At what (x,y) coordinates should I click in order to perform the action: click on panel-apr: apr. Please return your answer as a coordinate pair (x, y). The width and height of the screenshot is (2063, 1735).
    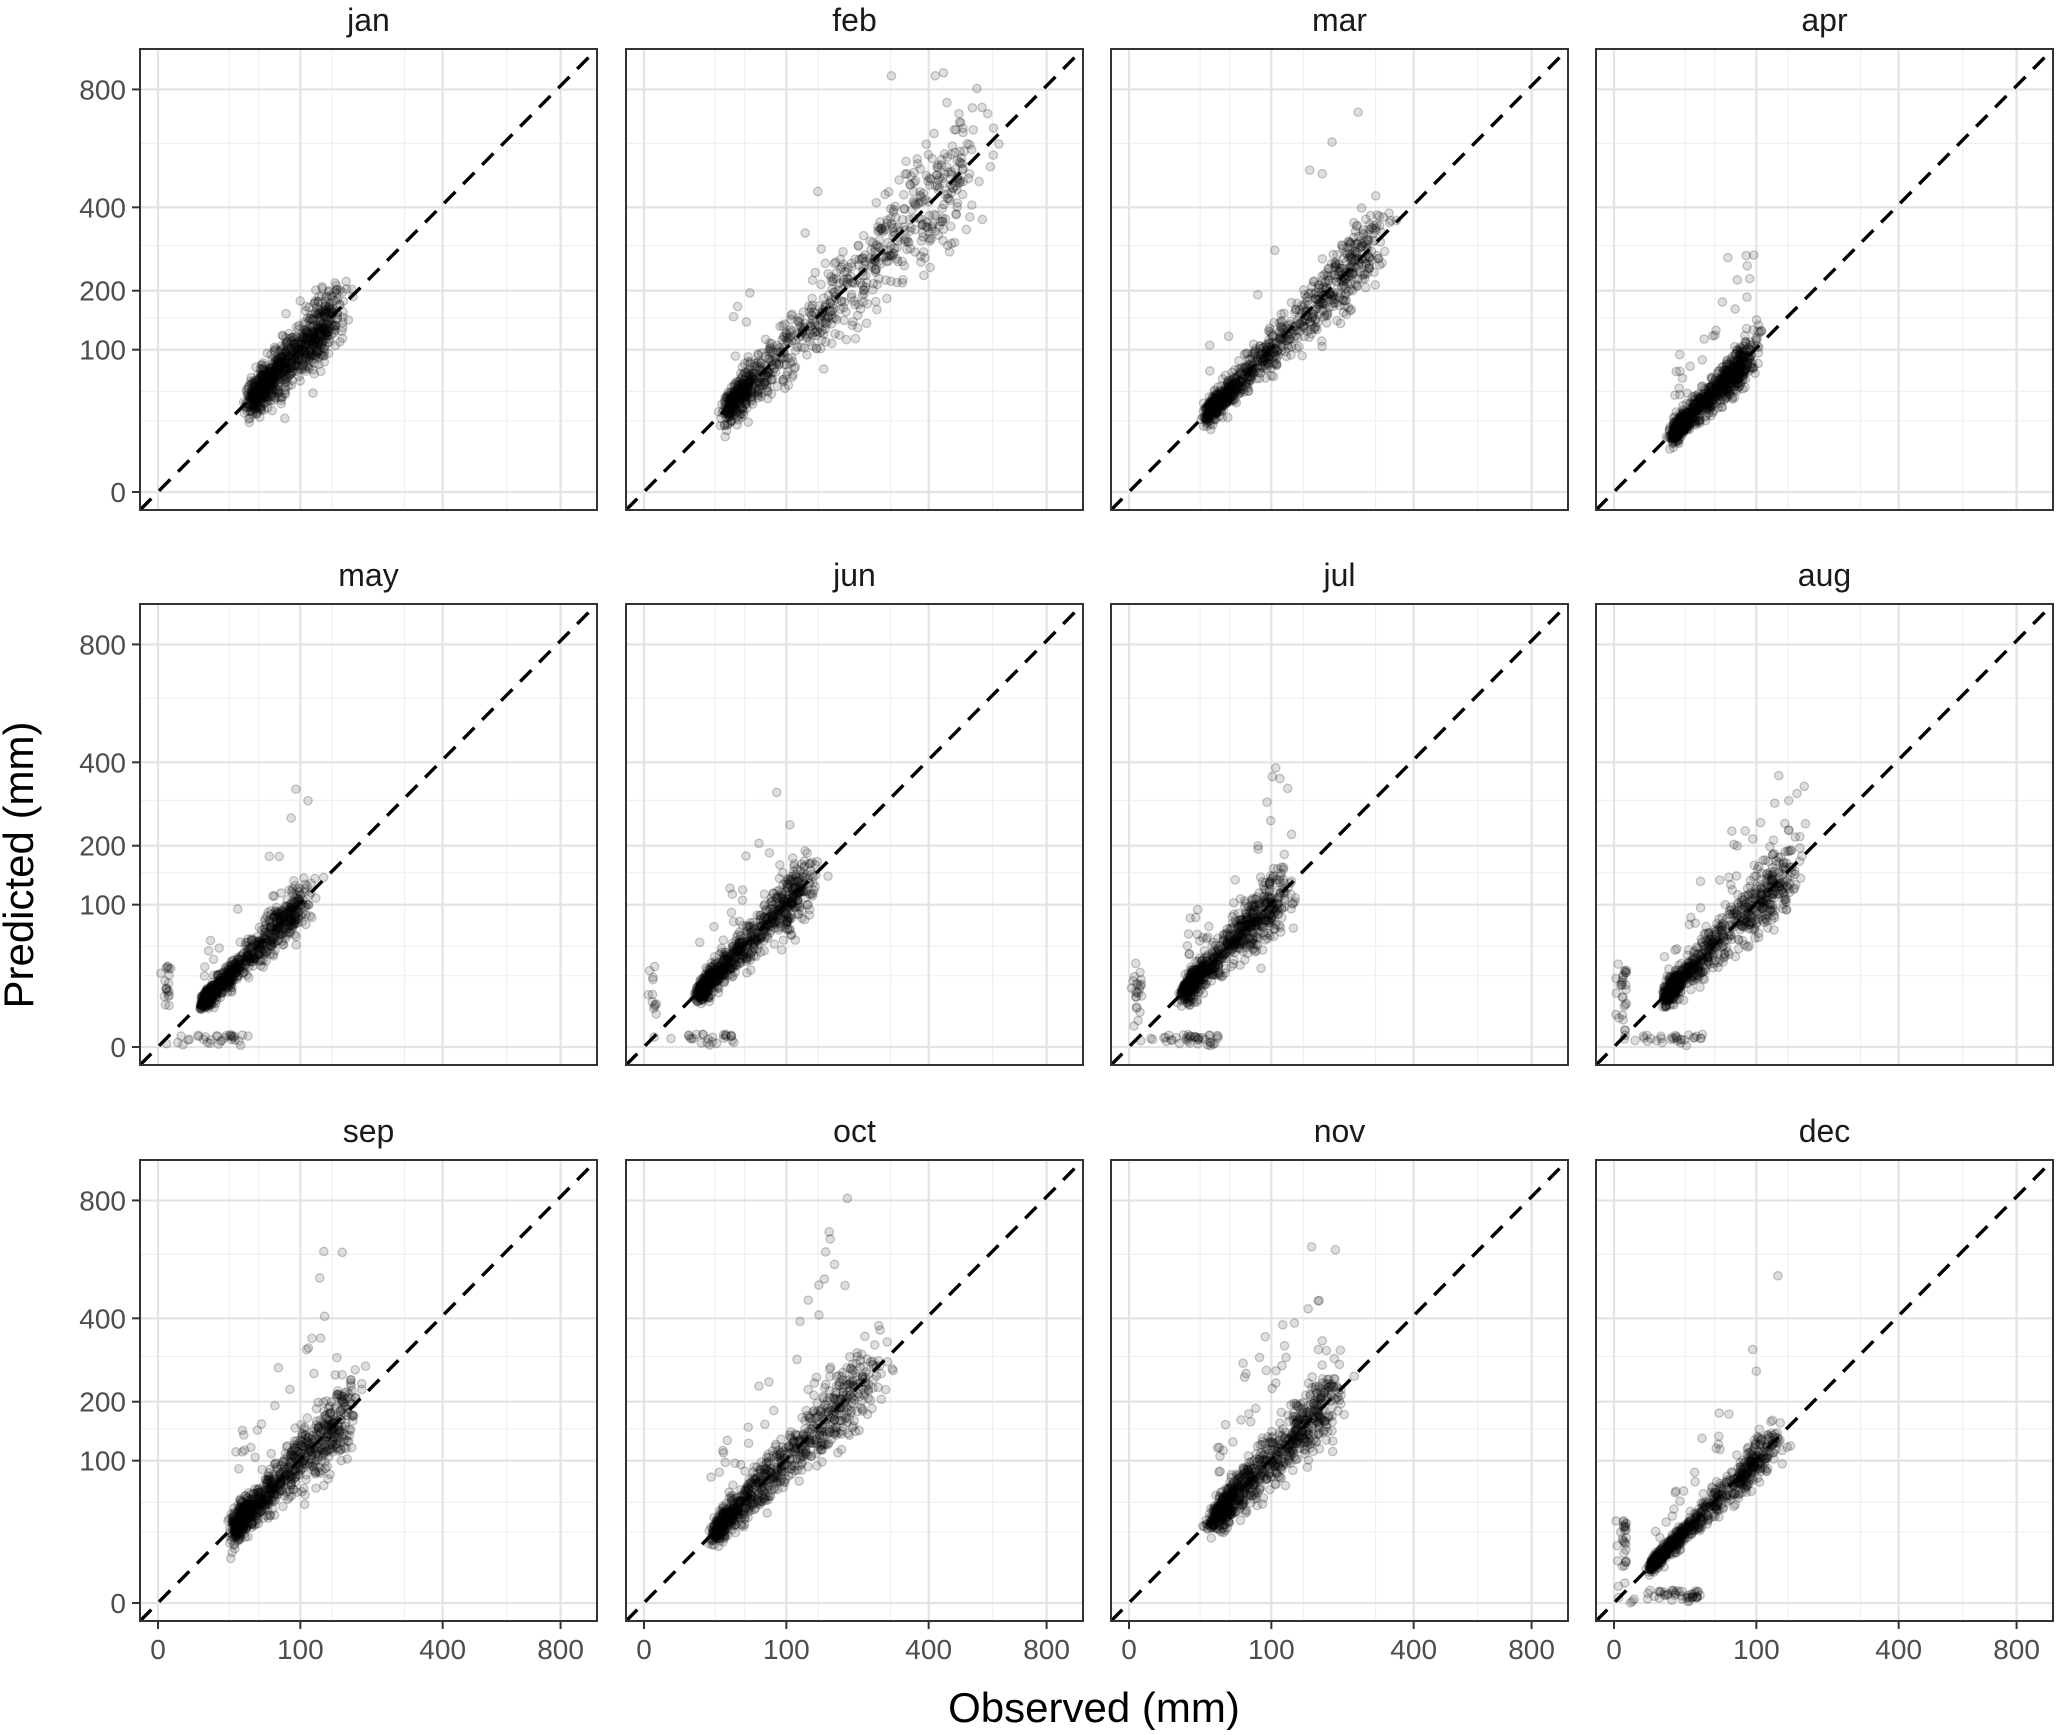
    Looking at the image, I should click on (1824, 256).